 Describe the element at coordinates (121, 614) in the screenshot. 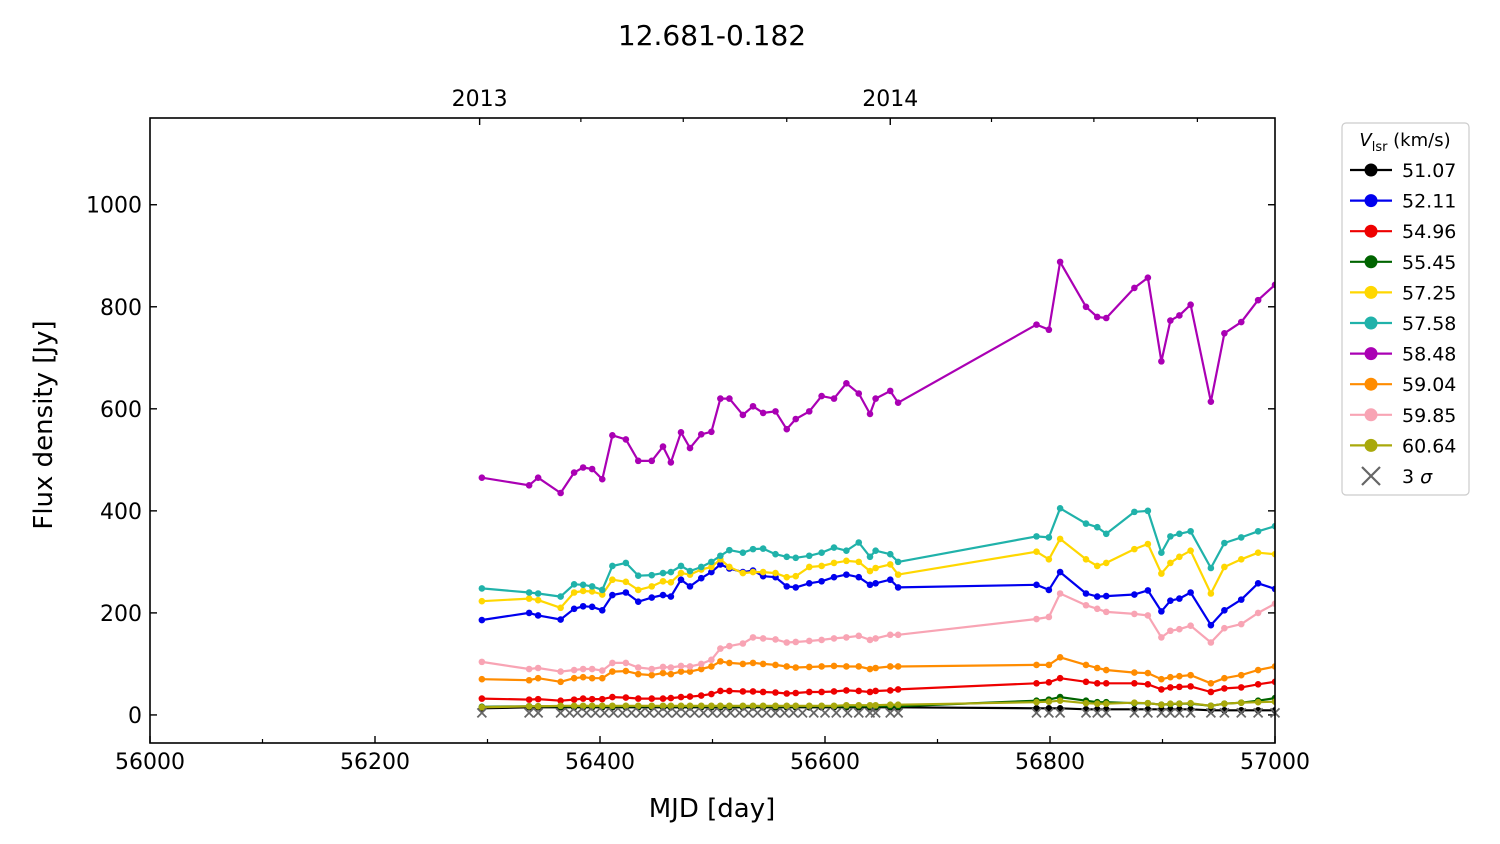

I see `y-tick-label: 200` at that location.